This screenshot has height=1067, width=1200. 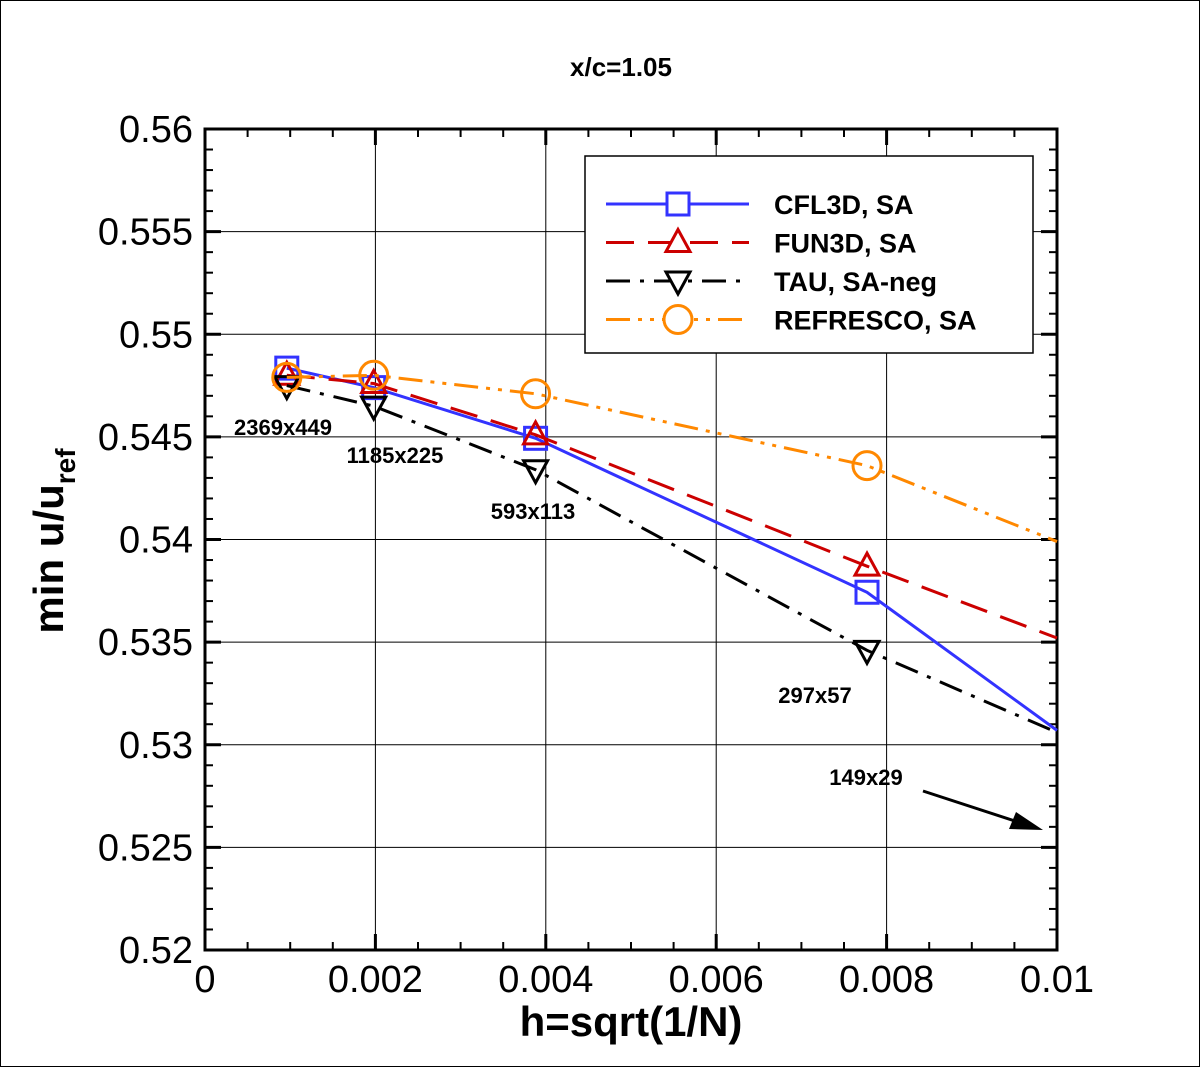 I want to click on y-axis-label: min u/uref, so click(x=53, y=541).